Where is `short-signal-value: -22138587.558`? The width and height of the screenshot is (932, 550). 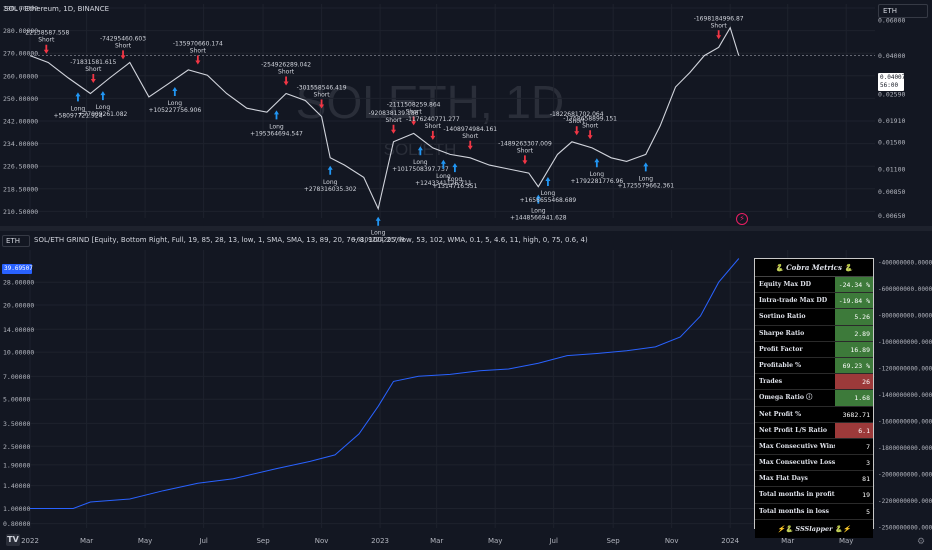
short-signal-value: -22138587.558 is located at coordinates (46, 33).